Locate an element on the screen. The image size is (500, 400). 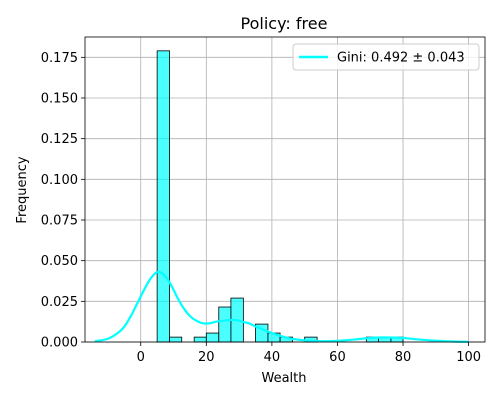
x-axis-label: Wealth is located at coordinates (283, 378).